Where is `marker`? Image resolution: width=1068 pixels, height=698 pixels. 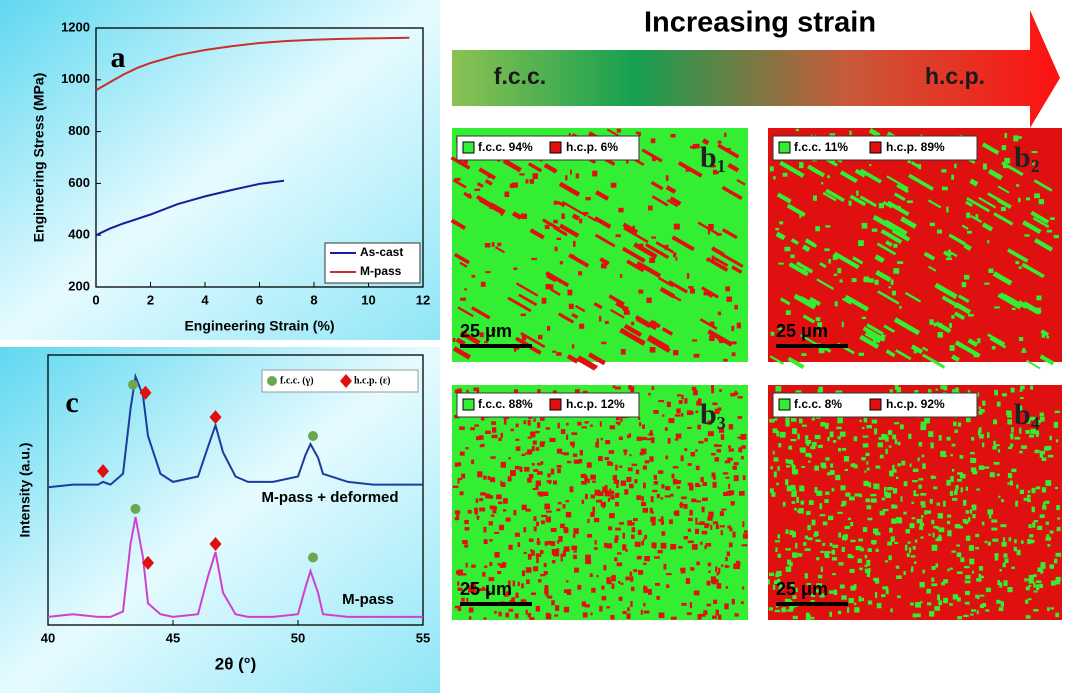 marker is located at coordinates (103, 471).